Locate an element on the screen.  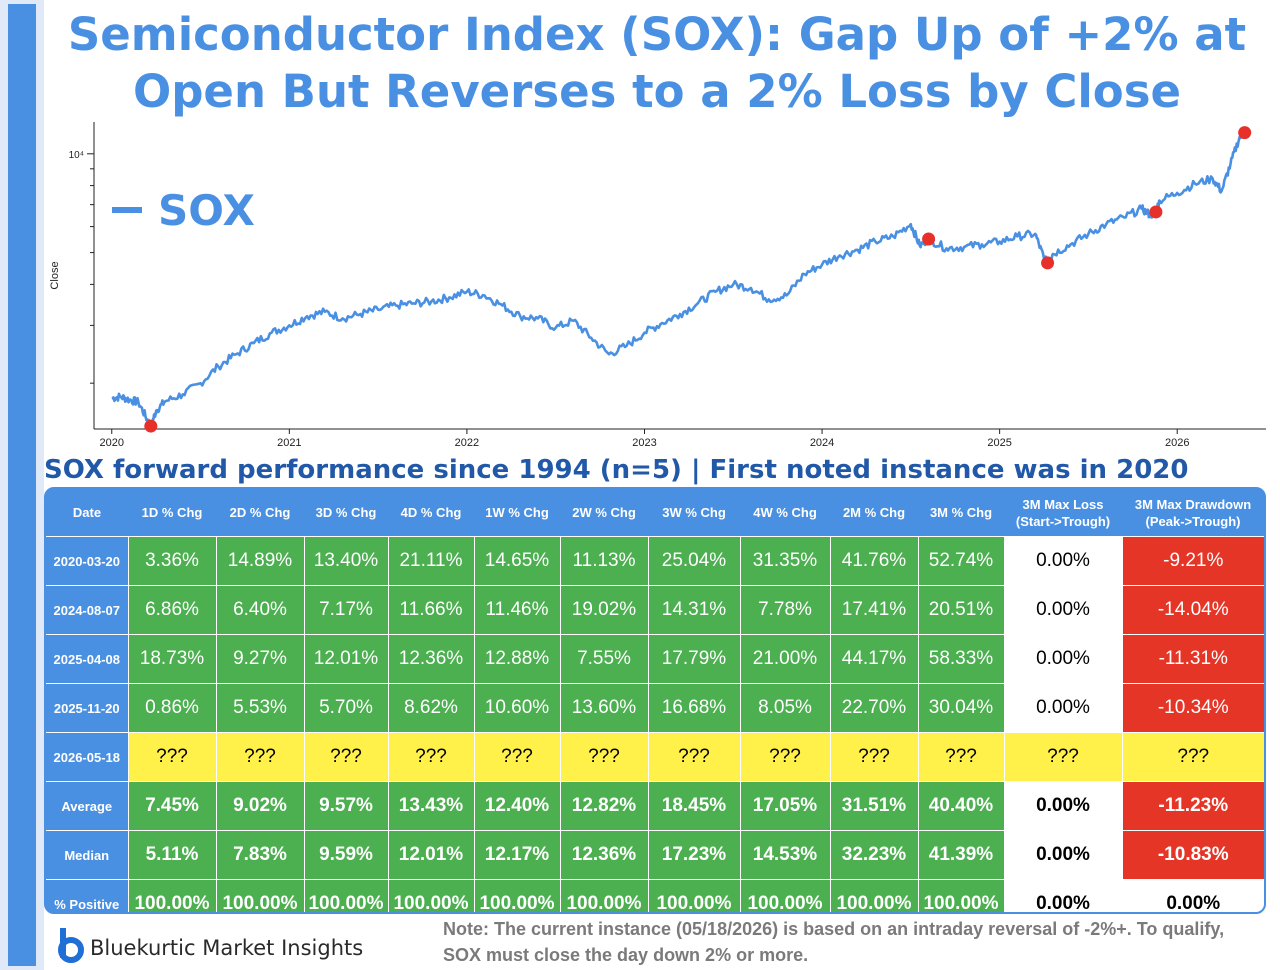
row-cell: 44.17% is located at coordinates (873, 659).